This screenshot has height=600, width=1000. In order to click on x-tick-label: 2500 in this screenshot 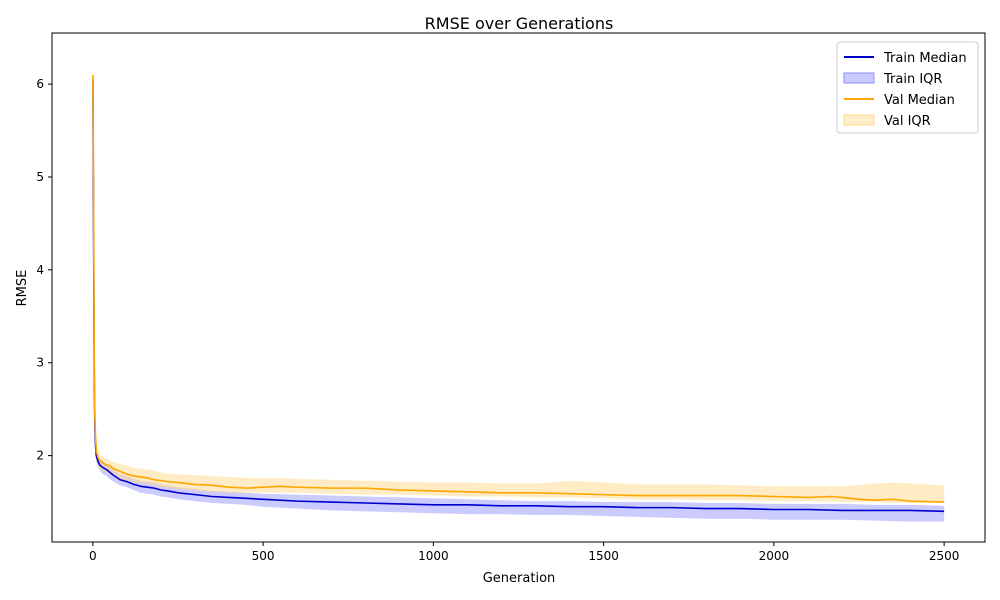, I will do `click(944, 556)`.